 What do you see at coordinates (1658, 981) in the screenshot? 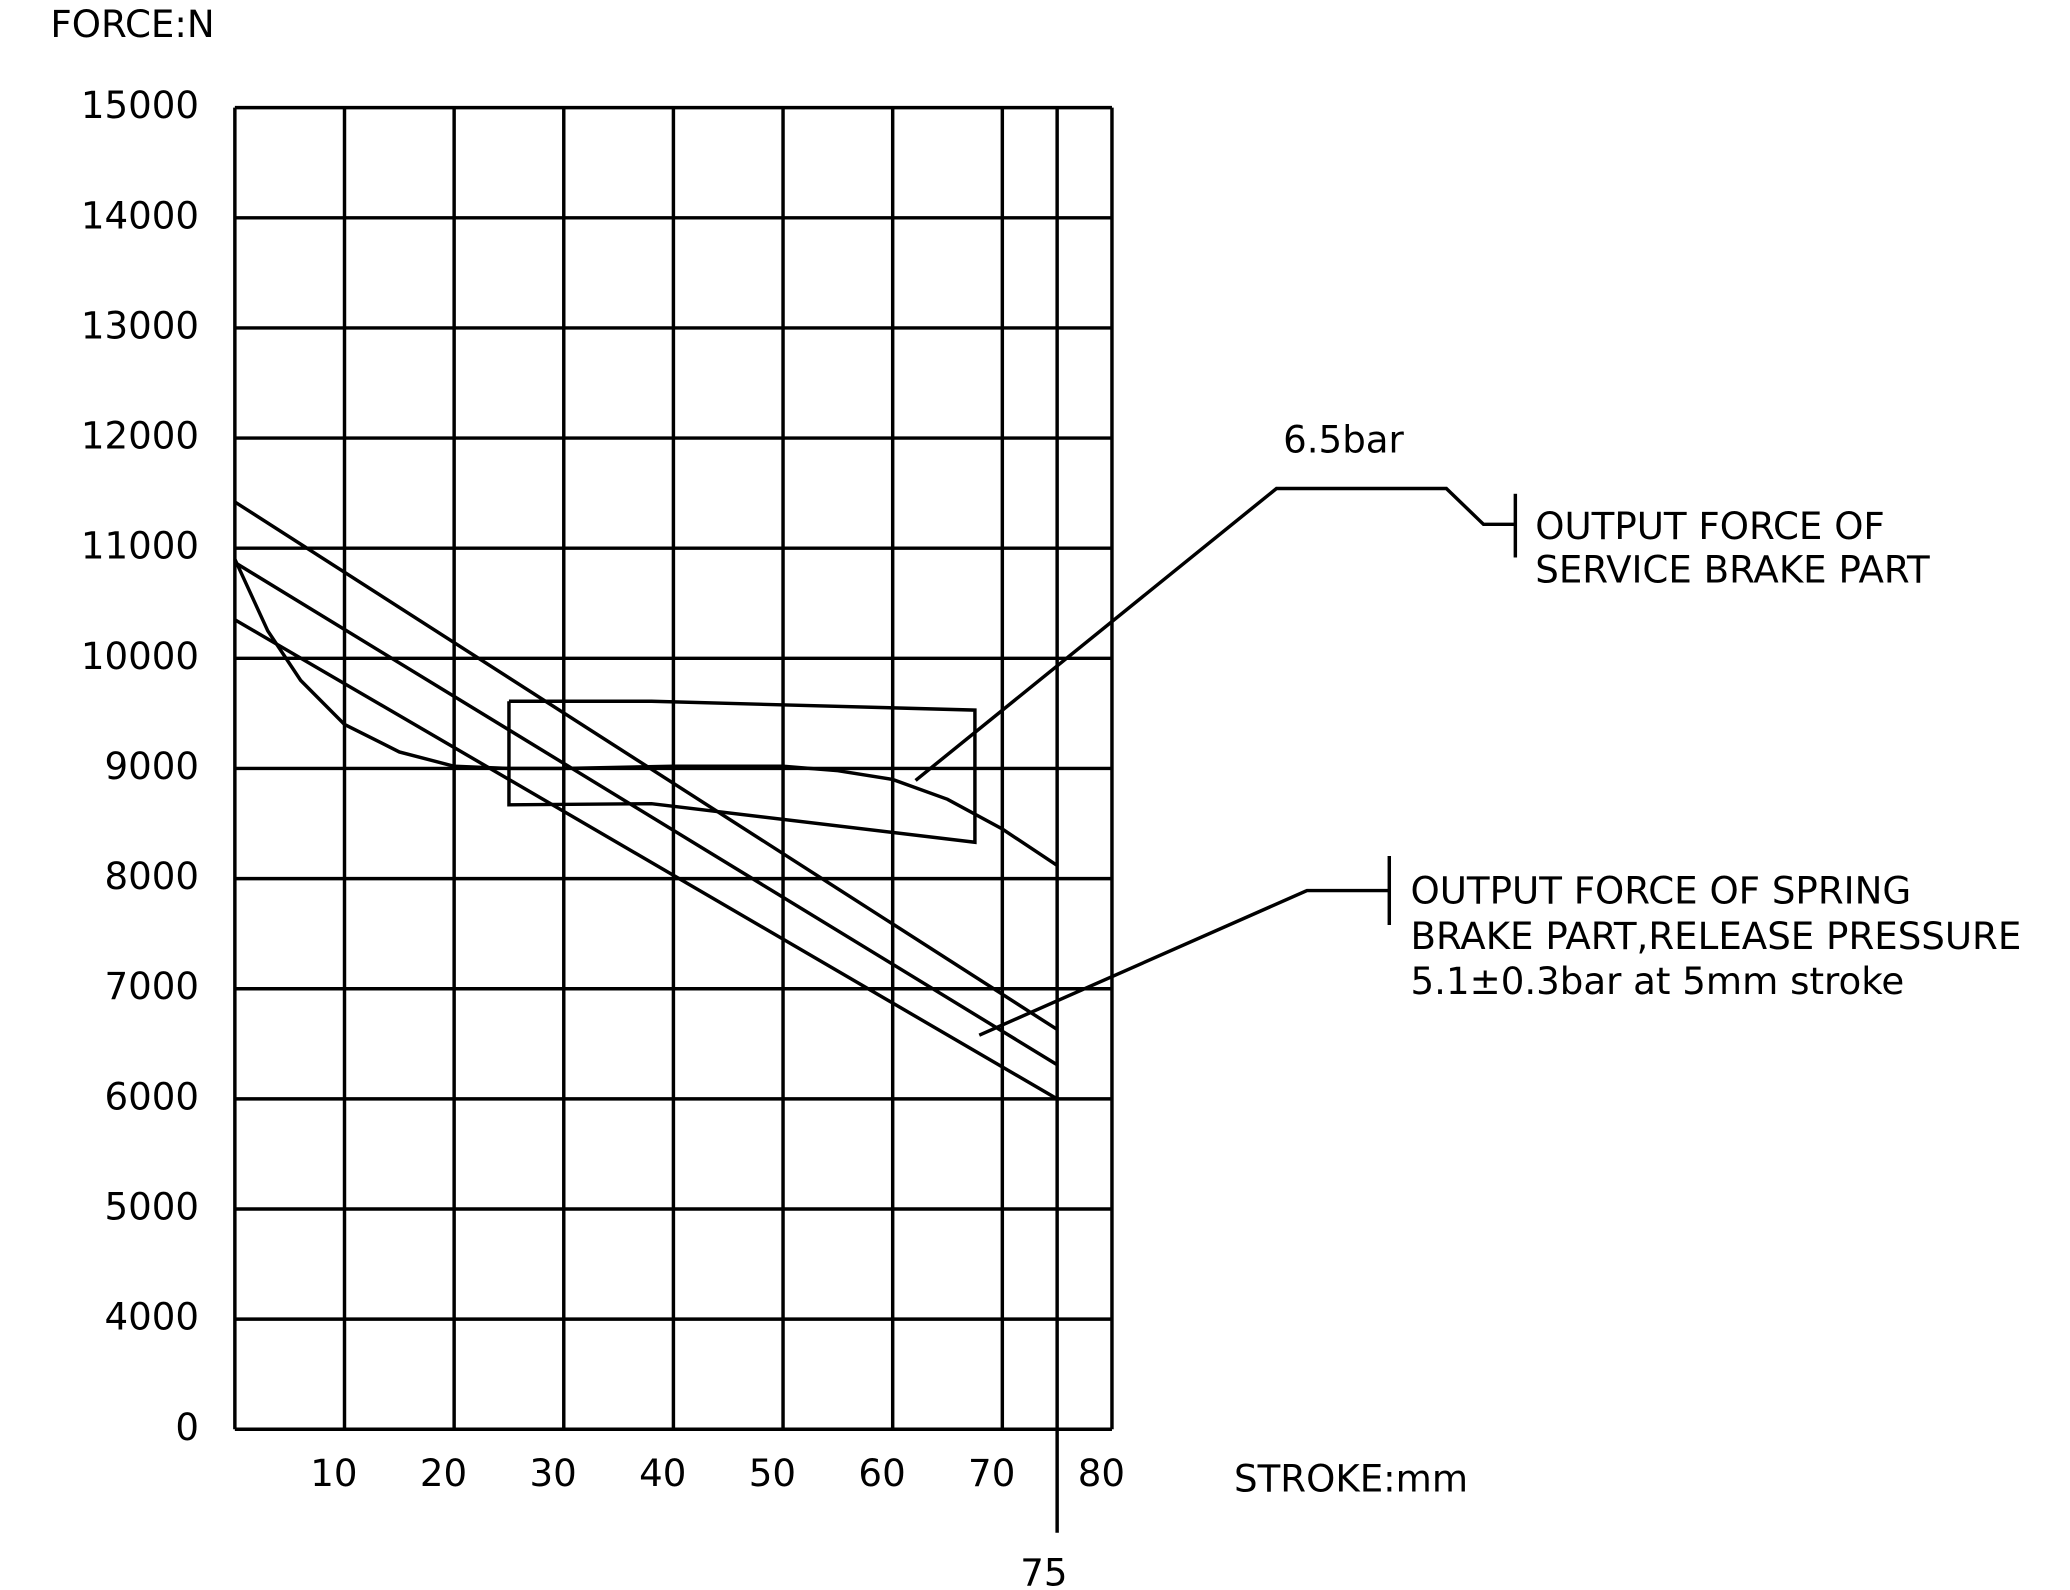
I see `annotation: 5.1±0.3bar at 5mm stroke` at bounding box center [1658, 981].